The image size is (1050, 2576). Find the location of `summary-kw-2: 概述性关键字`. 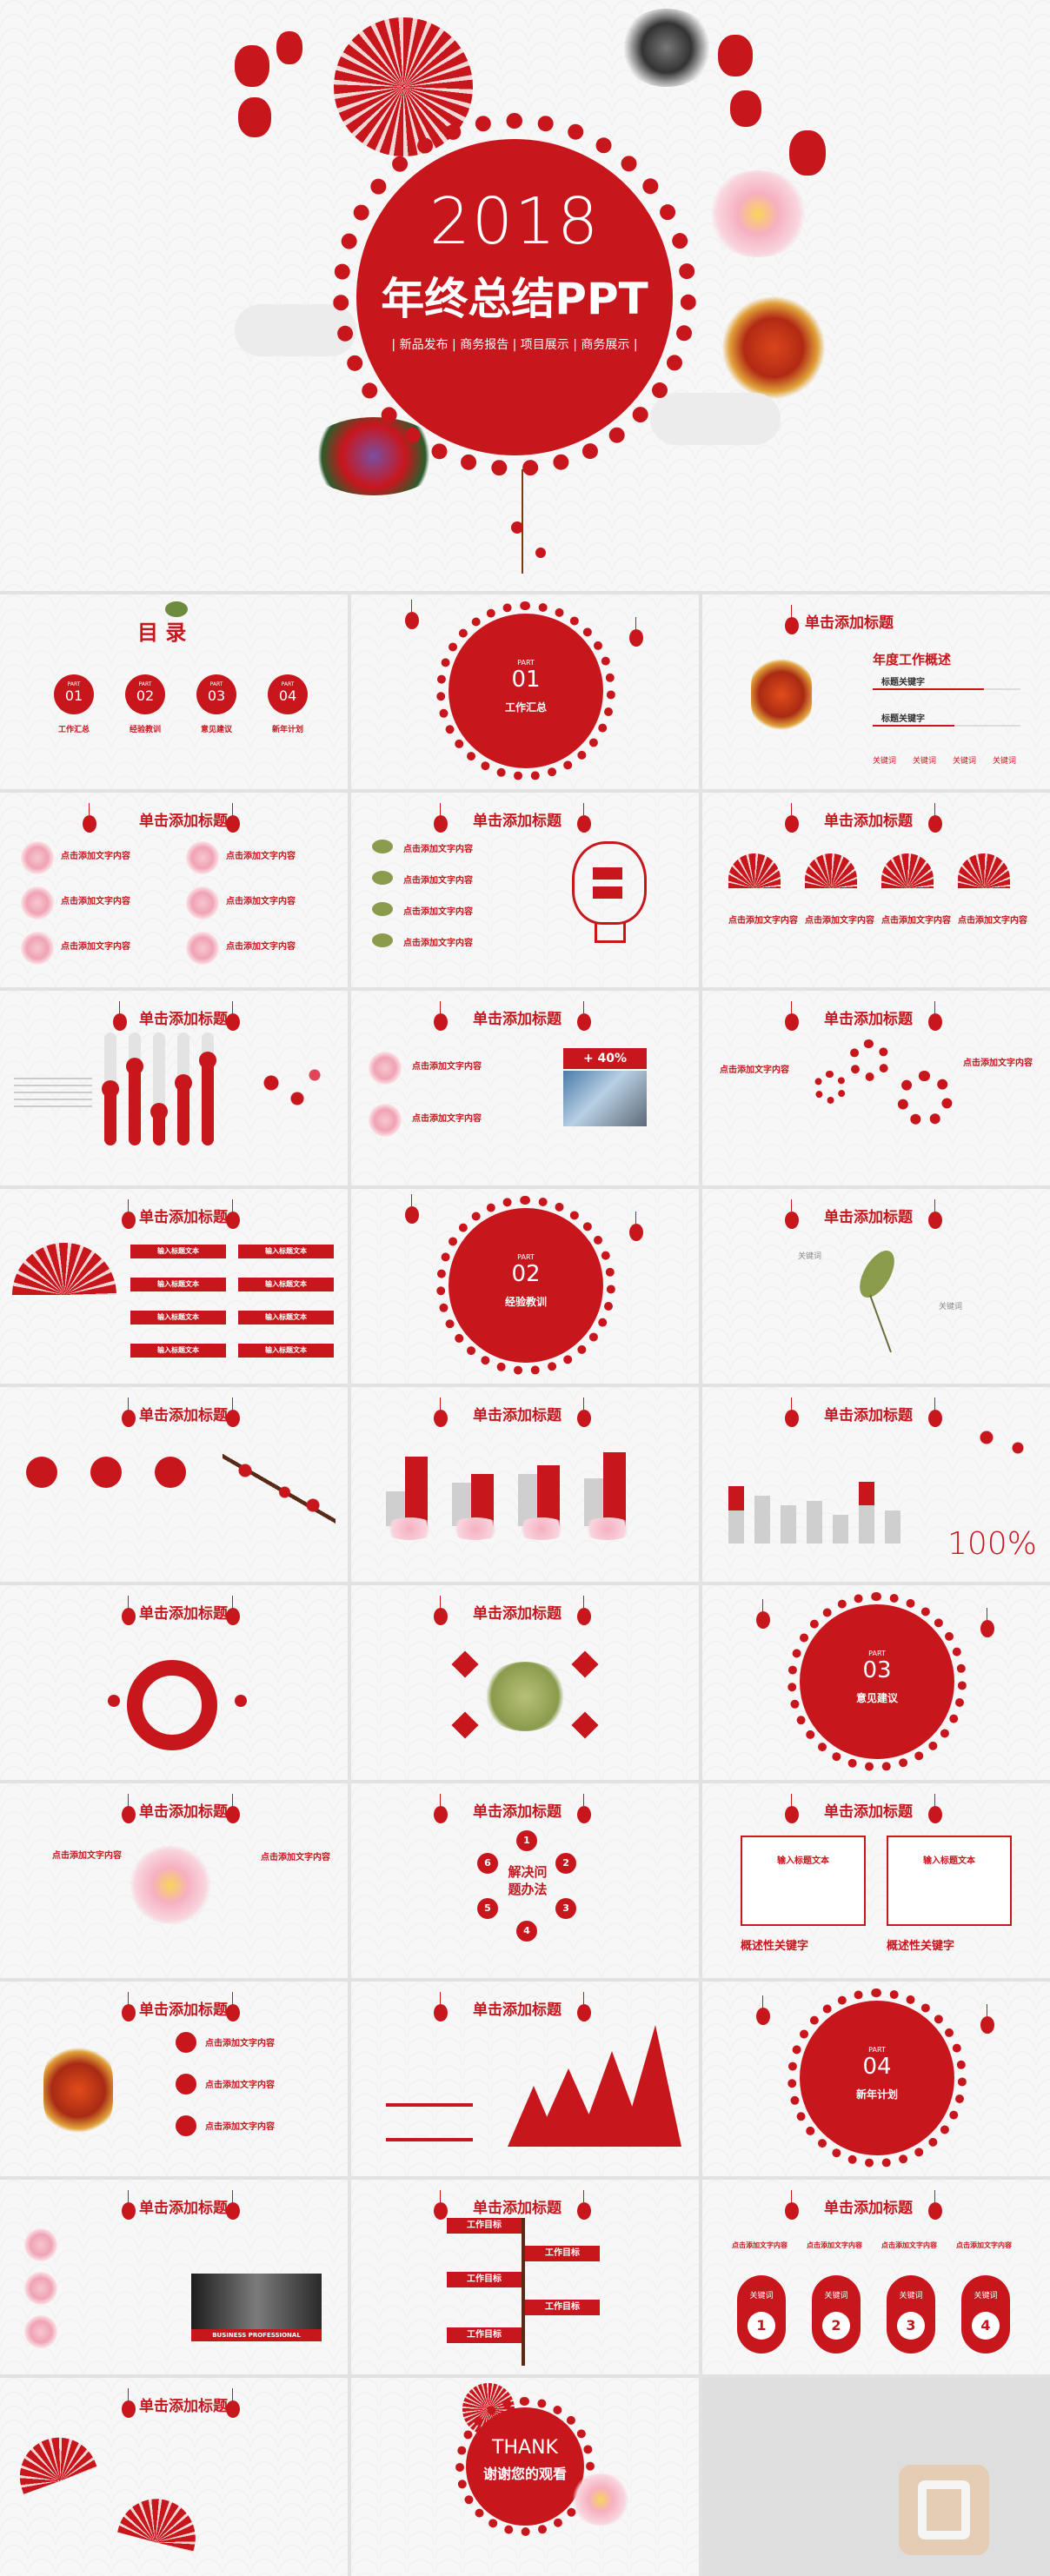

summary-kw-2: 概述性关键字 is located at coordinates (921, 1946).